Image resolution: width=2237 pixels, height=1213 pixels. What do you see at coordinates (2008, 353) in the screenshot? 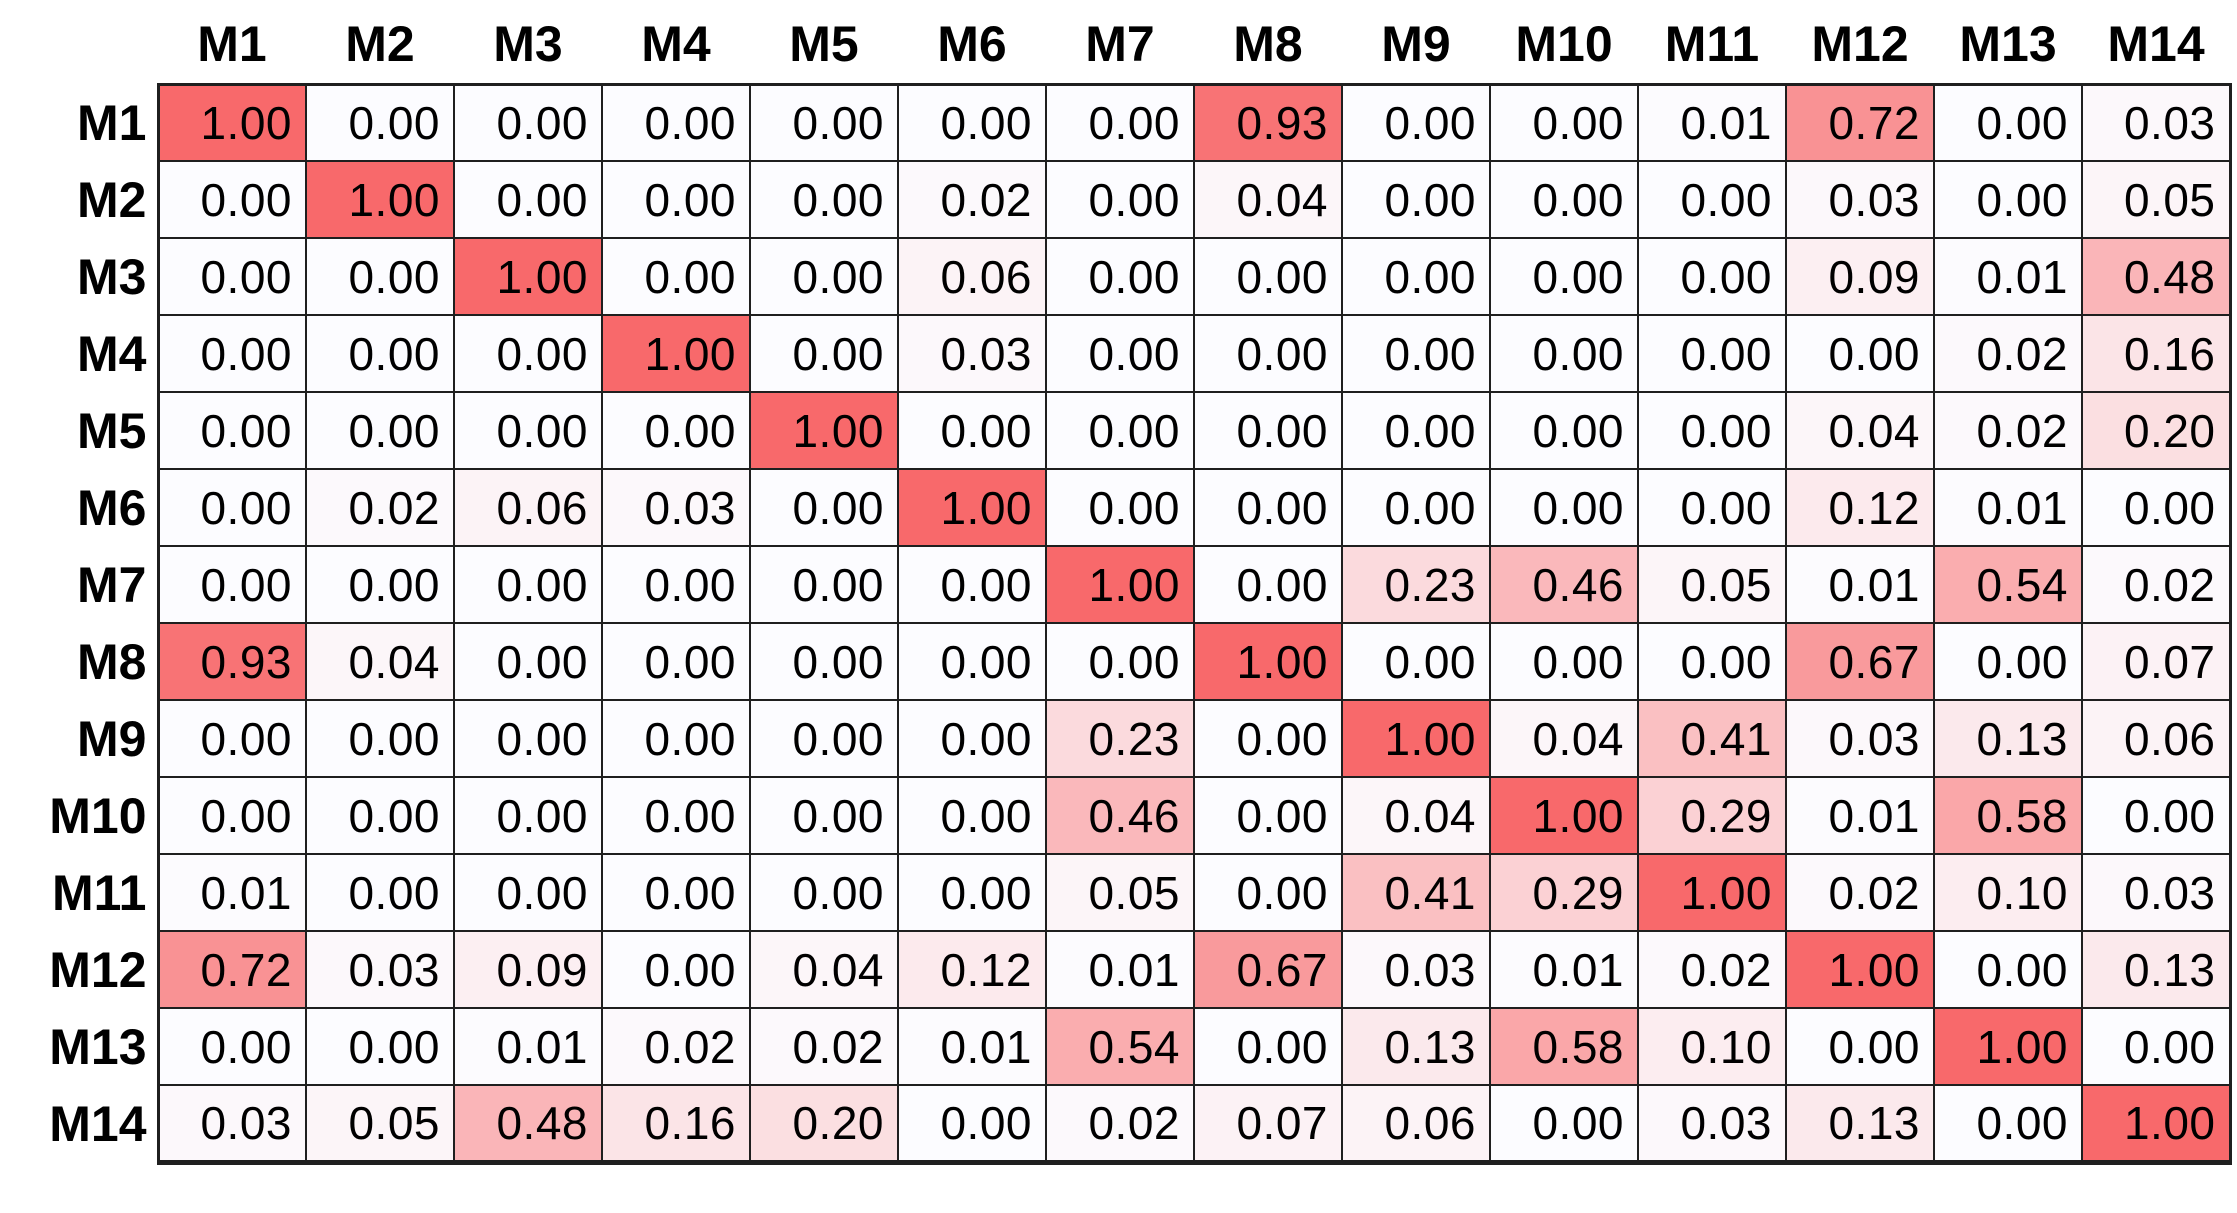
I see `matrix-cell-m4-m13: 0.02` at bounding box center [2008, 353].